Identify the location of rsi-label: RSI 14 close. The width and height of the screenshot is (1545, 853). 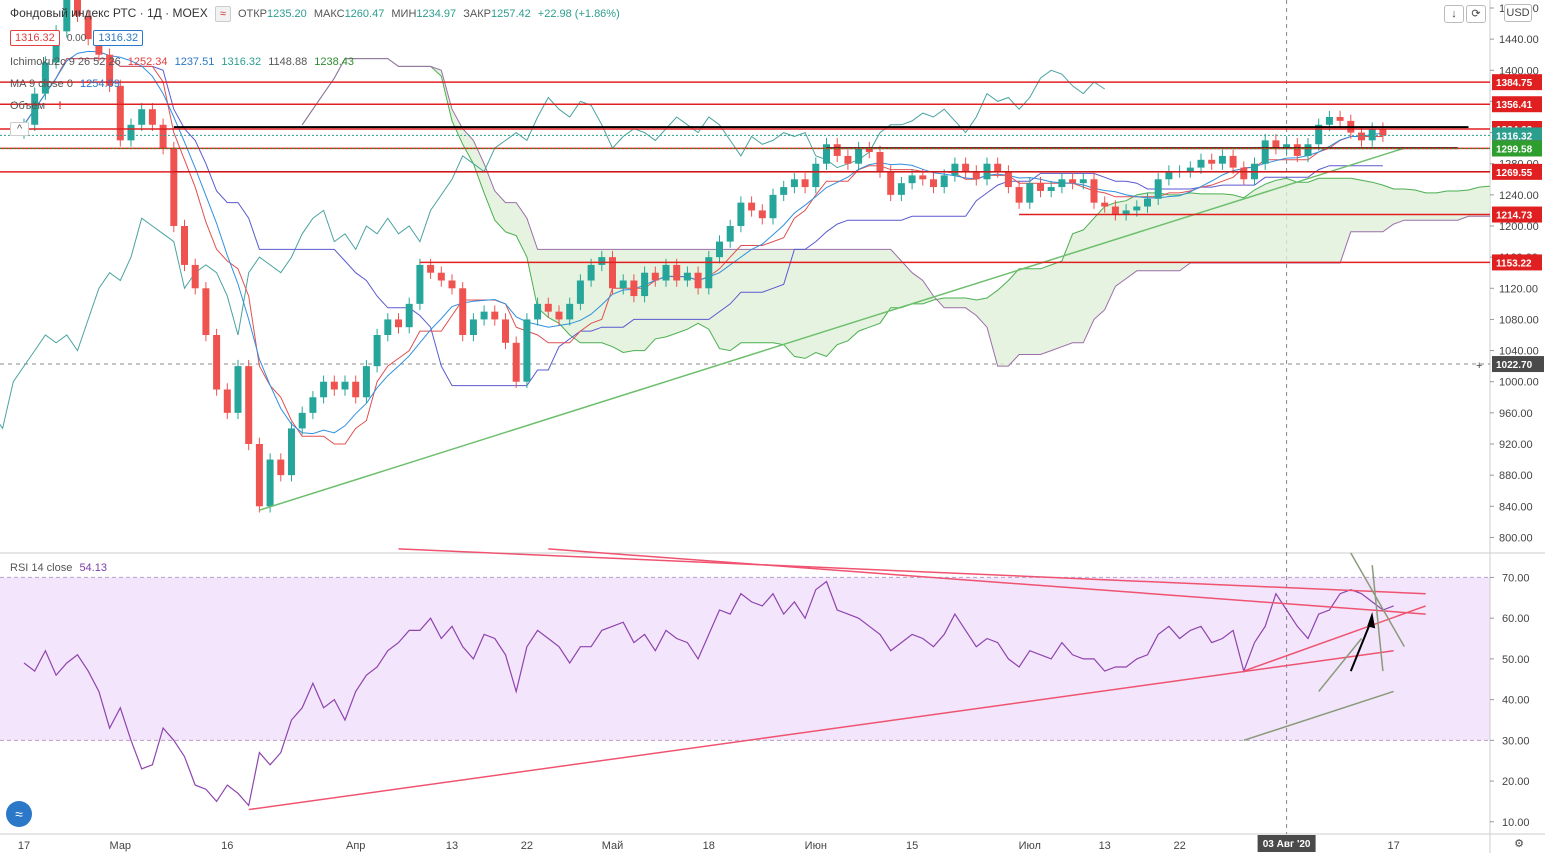
(41, 568).